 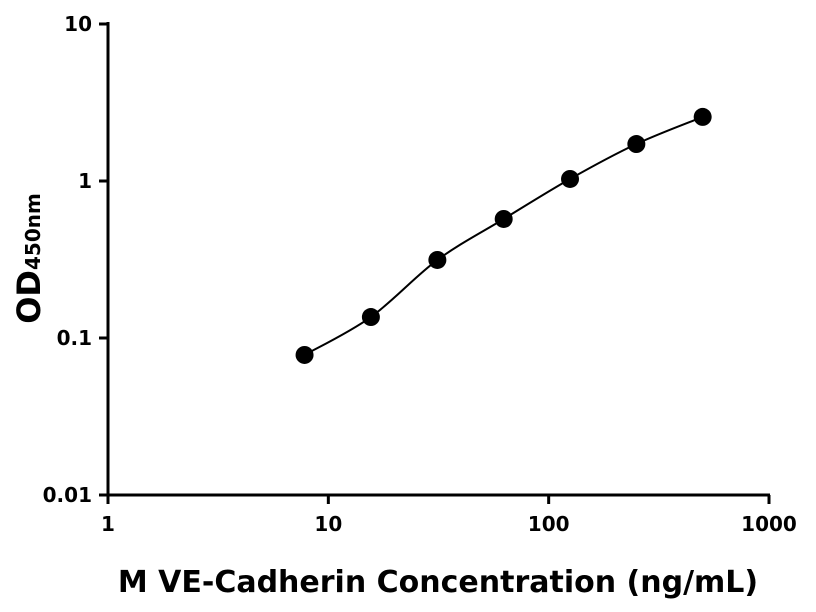 I want to click on x-tick-label: 10, so click(x=328, y=524).